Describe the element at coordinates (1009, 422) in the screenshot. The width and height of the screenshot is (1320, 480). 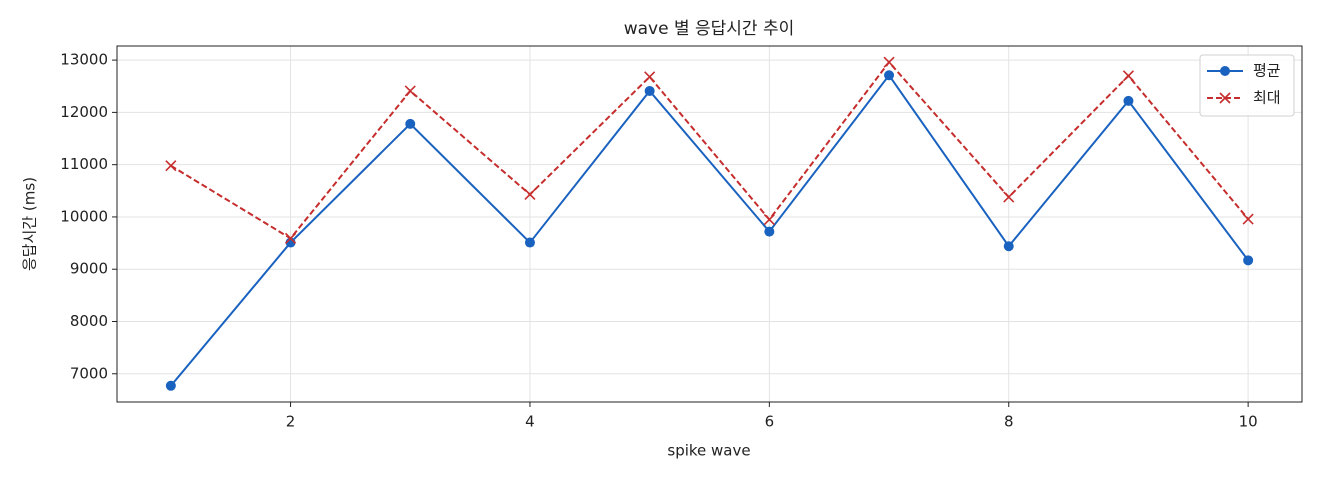
I see `x-tick-label: 8` at that location.